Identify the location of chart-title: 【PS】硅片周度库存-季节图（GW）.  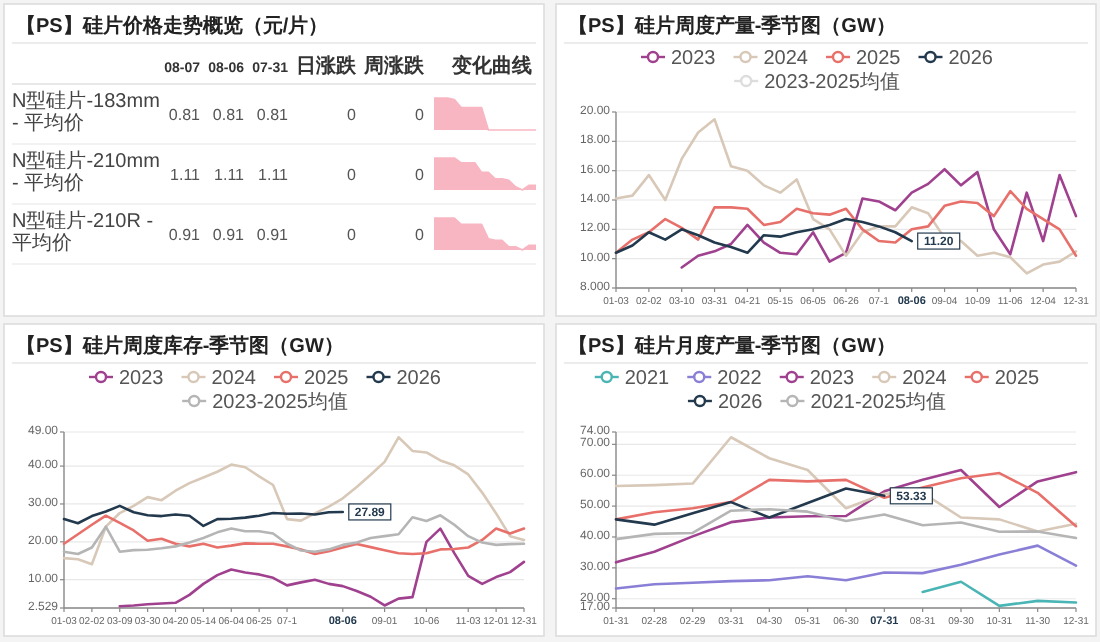
(180, 346).